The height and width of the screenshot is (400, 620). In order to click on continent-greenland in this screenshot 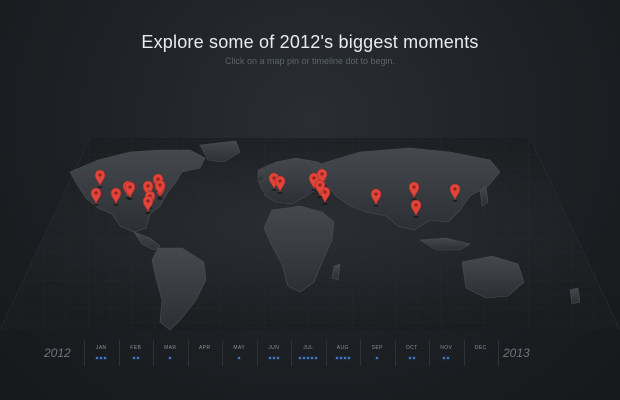, I will do `click(220, 151)`.